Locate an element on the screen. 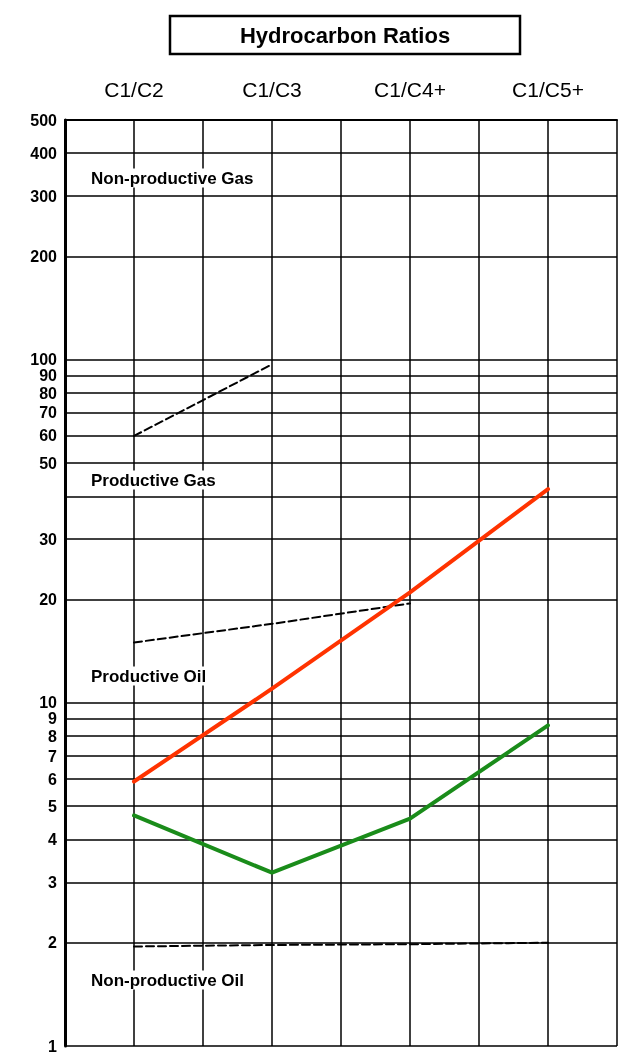 The height and width of the screenshot is (1054, 618). y-tick-label: 3 is located at coordinates (53, 882).